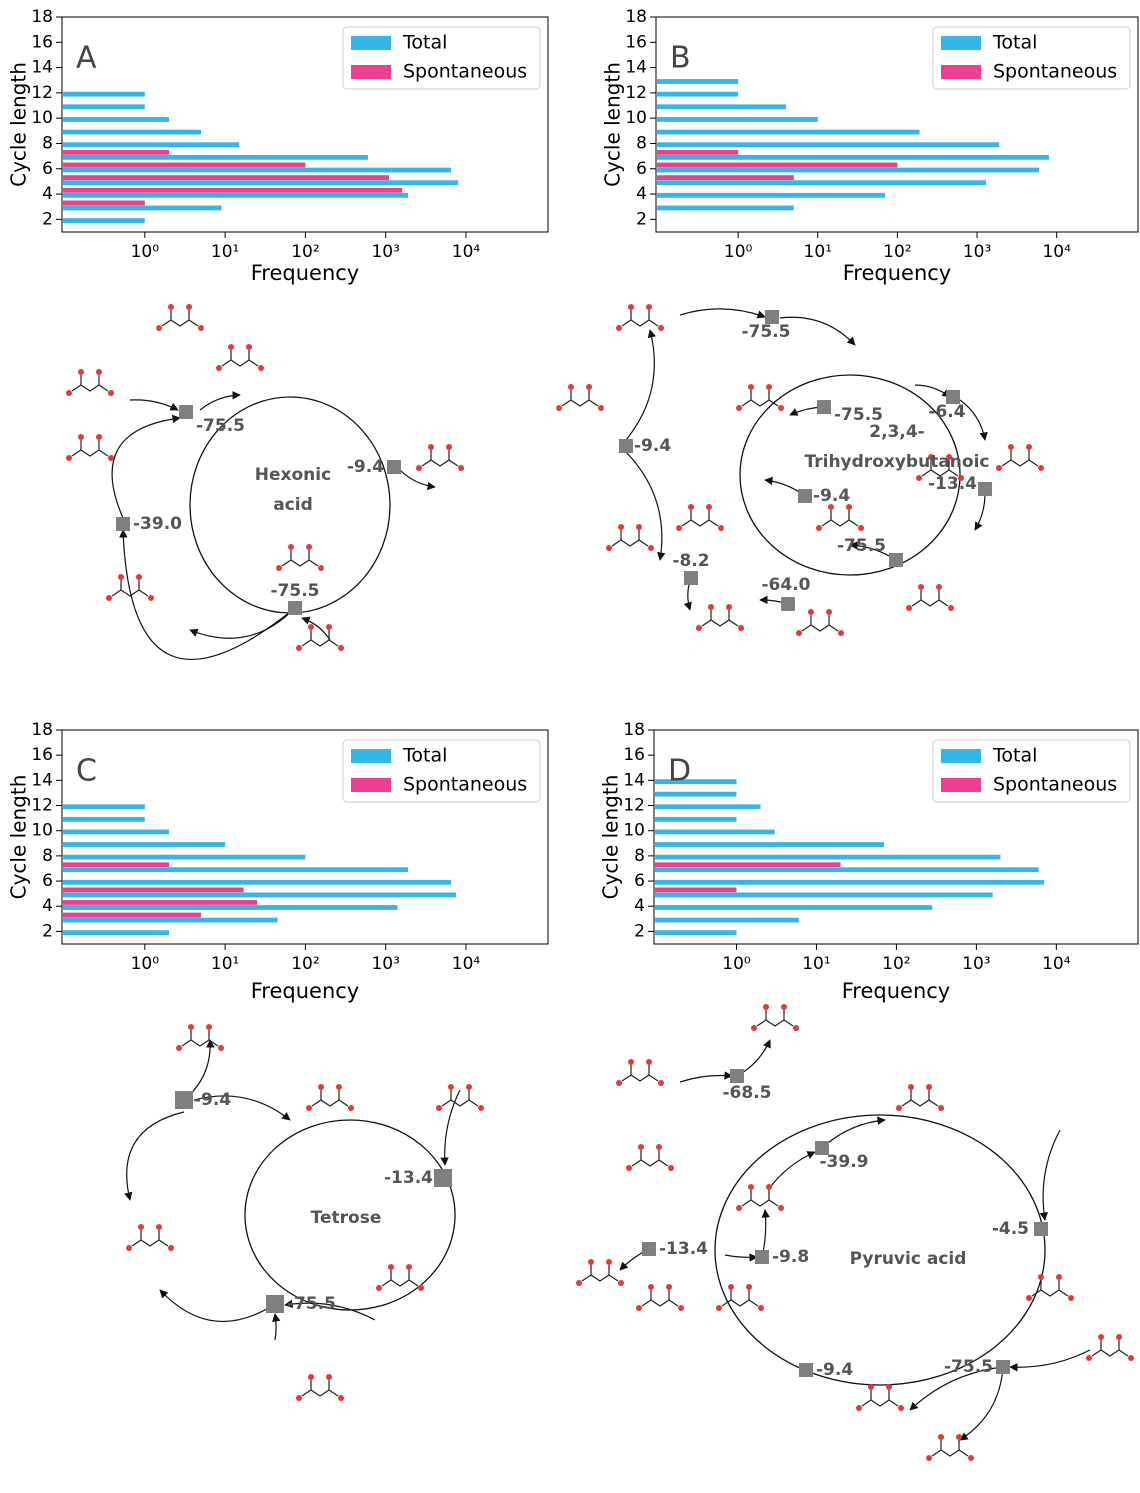  What do you see at coordinates (465, 785) in the screenshot?
I see `legend-label: Spontaneous` at bounding box center [465, 785].